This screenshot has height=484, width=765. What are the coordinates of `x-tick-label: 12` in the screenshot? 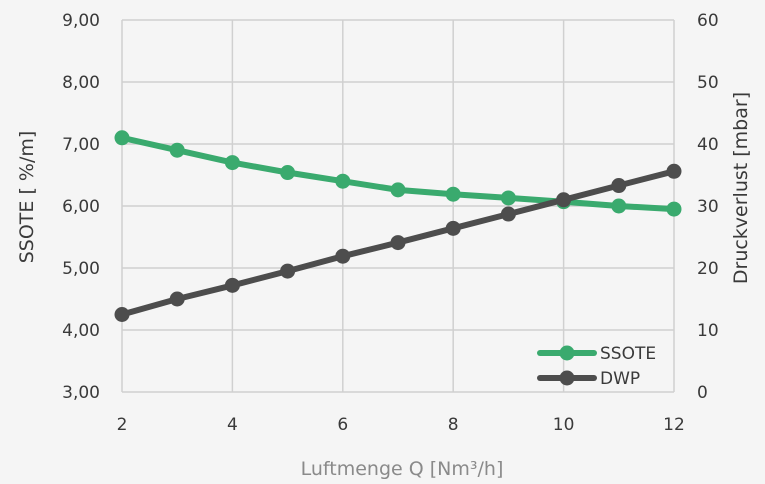 It's located at (674, 425).